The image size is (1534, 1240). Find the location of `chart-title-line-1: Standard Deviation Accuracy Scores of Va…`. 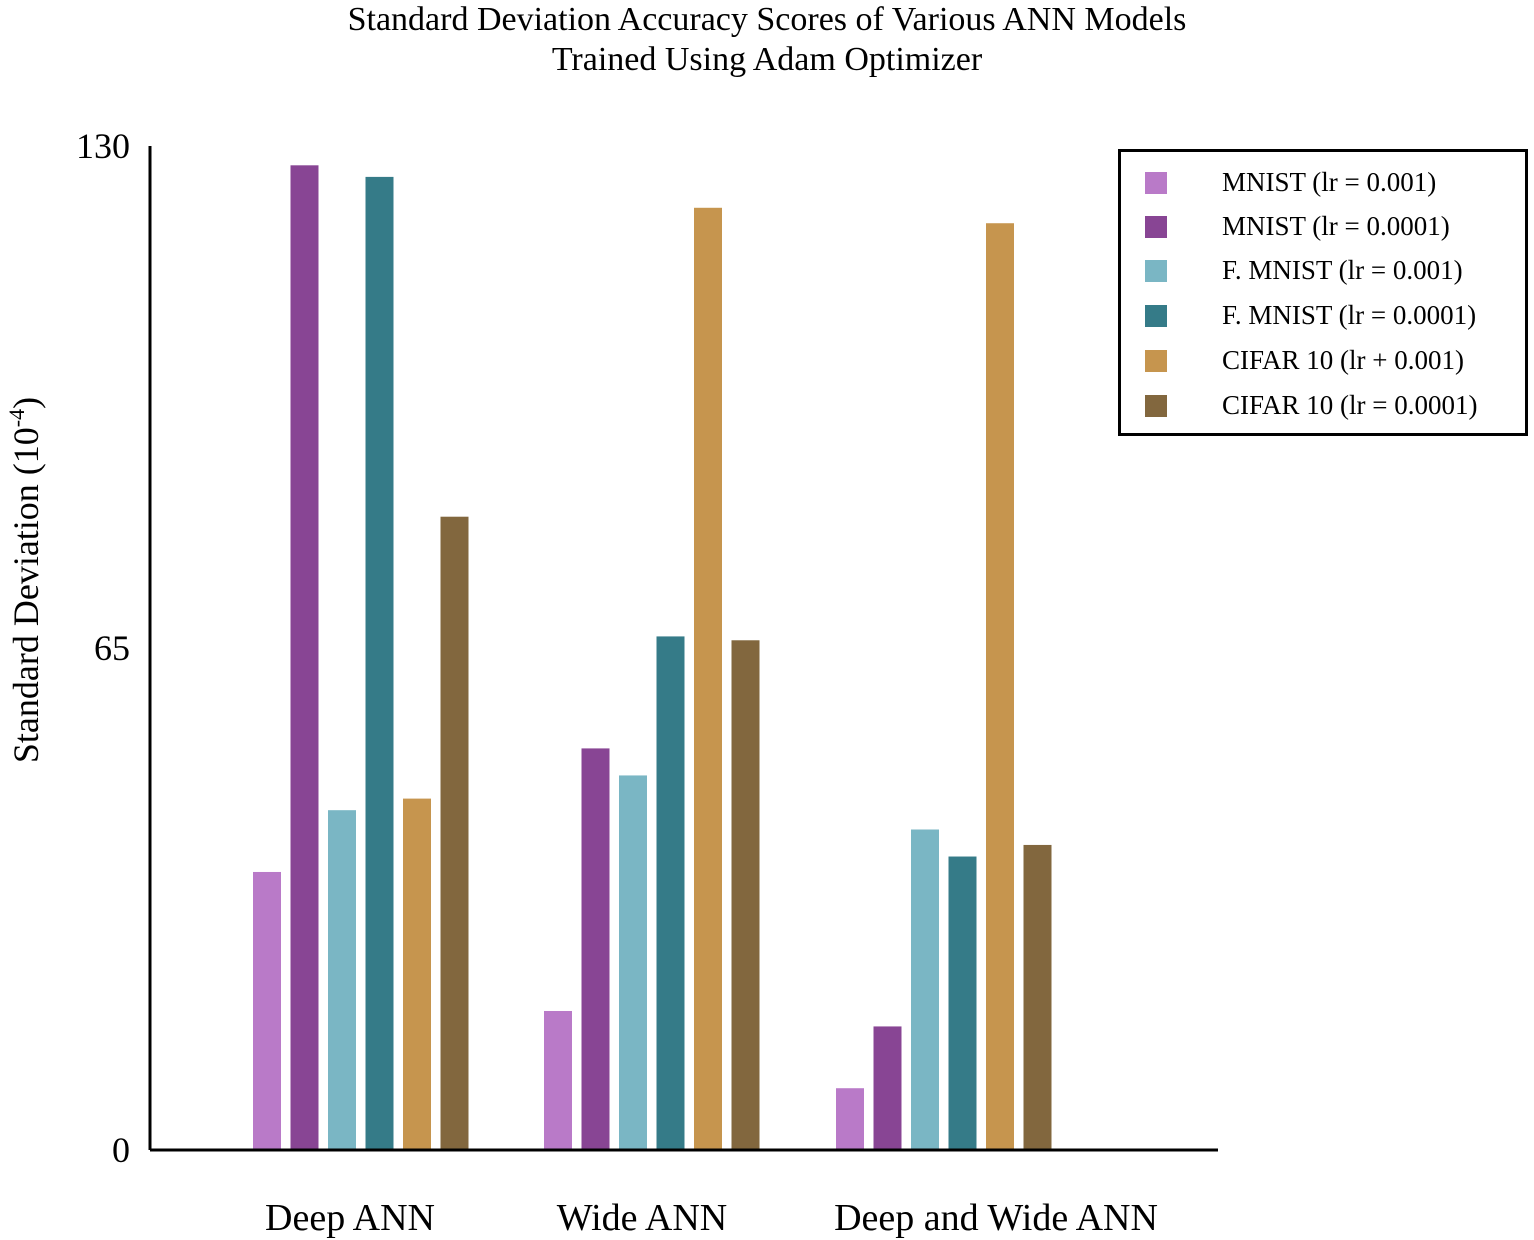

chart-title-line-1: Standard Deviation Accuracy Scores of Va… is located at coordinates (767, 19).